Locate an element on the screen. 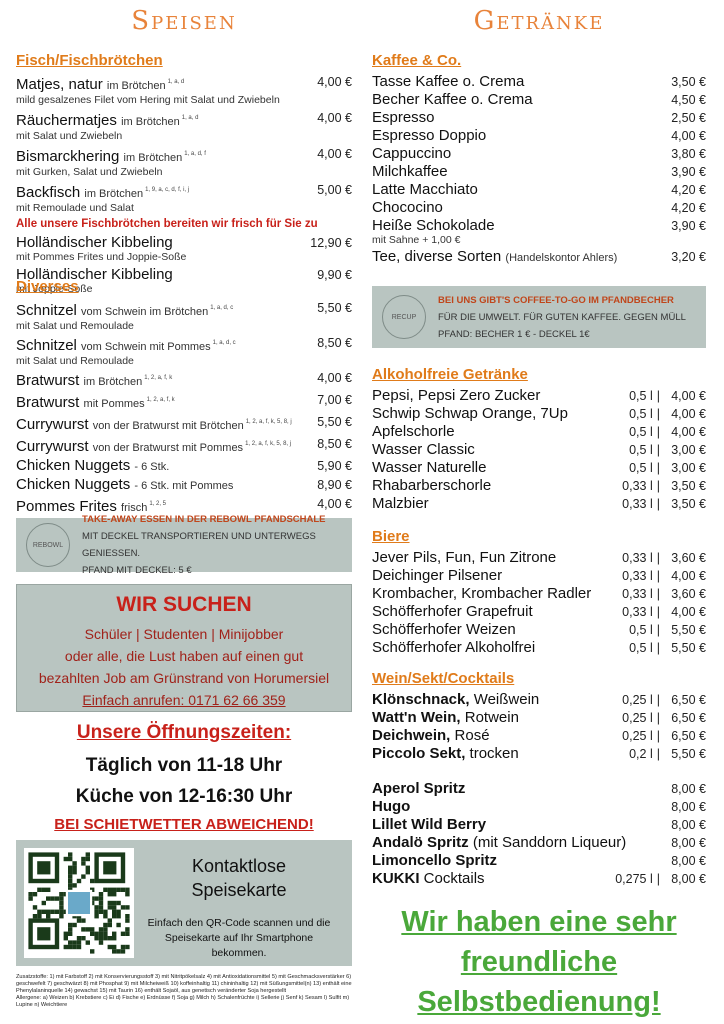  item-price-block: 5,50 € is located at coordinates (329, 308).